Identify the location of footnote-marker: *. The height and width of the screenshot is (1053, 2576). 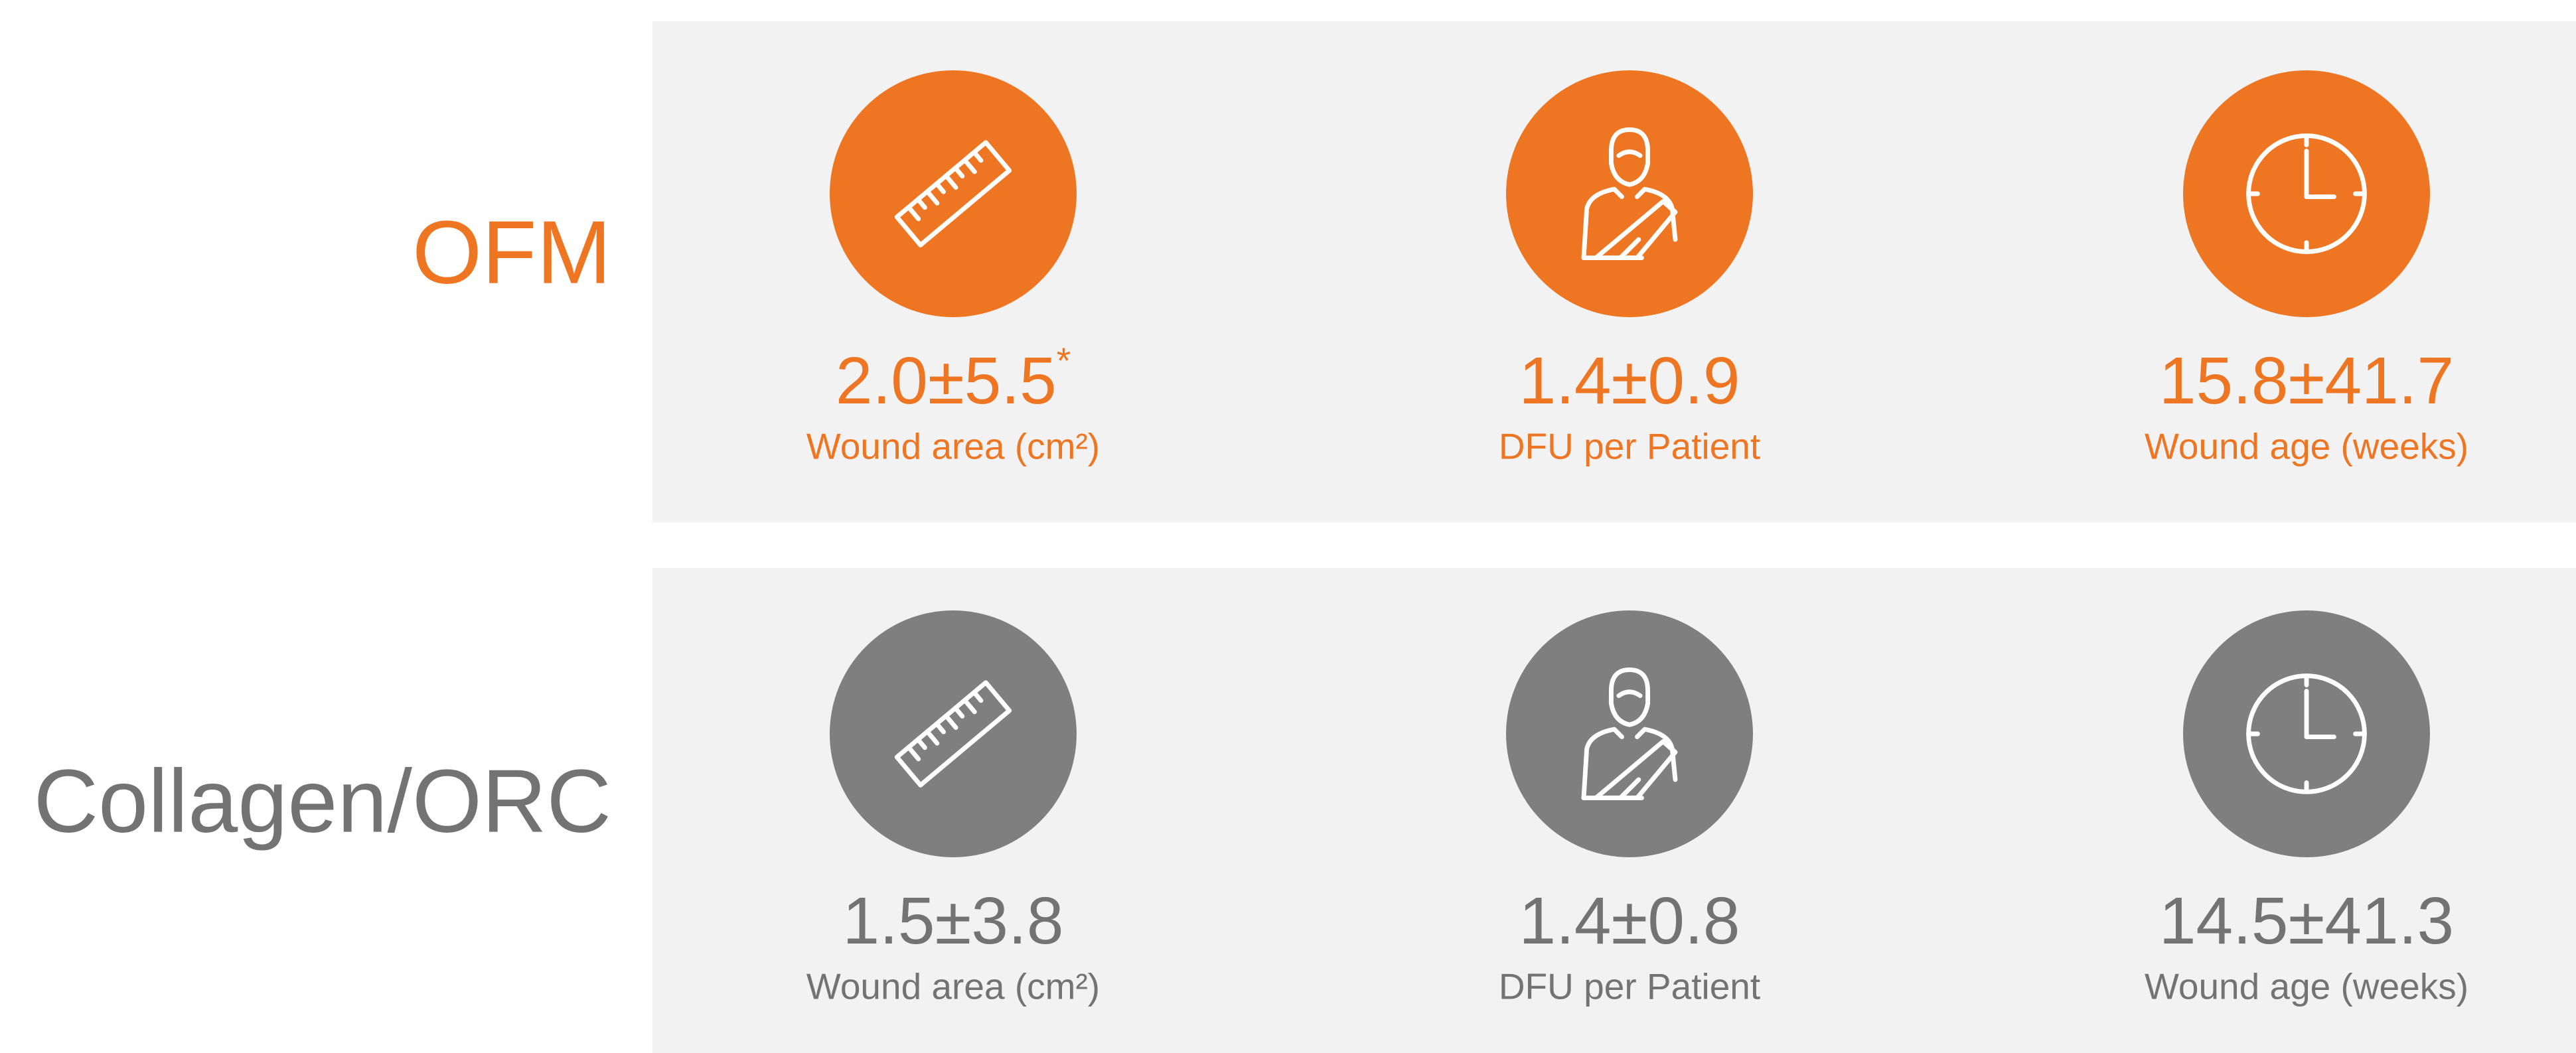
(1064, 361).